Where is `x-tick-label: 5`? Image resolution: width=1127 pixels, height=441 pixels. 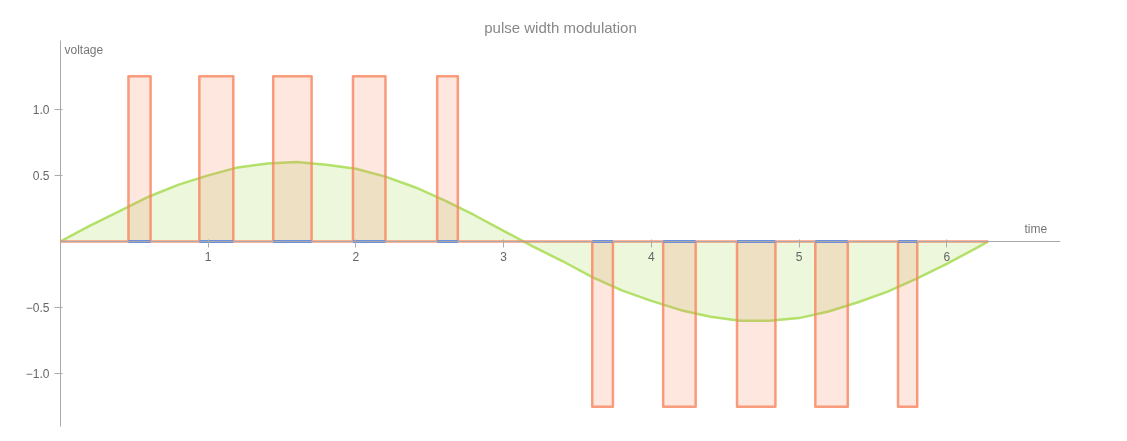 x-tick-label: 5 is located at coordinates (799, 257).